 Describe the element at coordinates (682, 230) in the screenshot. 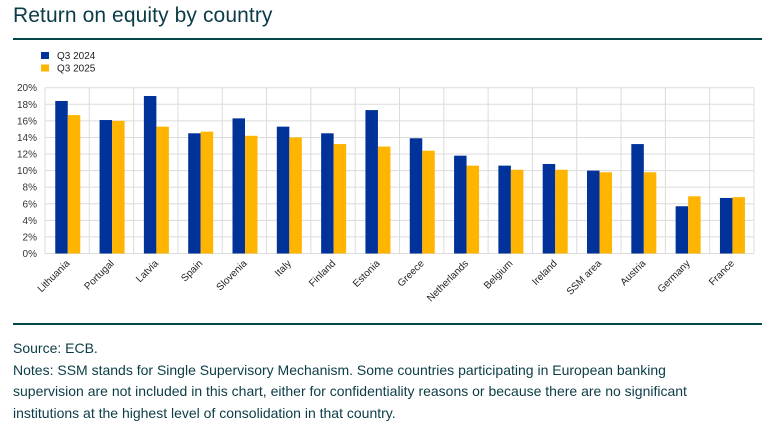

I see `bar-germany-q3-2024` at that location.